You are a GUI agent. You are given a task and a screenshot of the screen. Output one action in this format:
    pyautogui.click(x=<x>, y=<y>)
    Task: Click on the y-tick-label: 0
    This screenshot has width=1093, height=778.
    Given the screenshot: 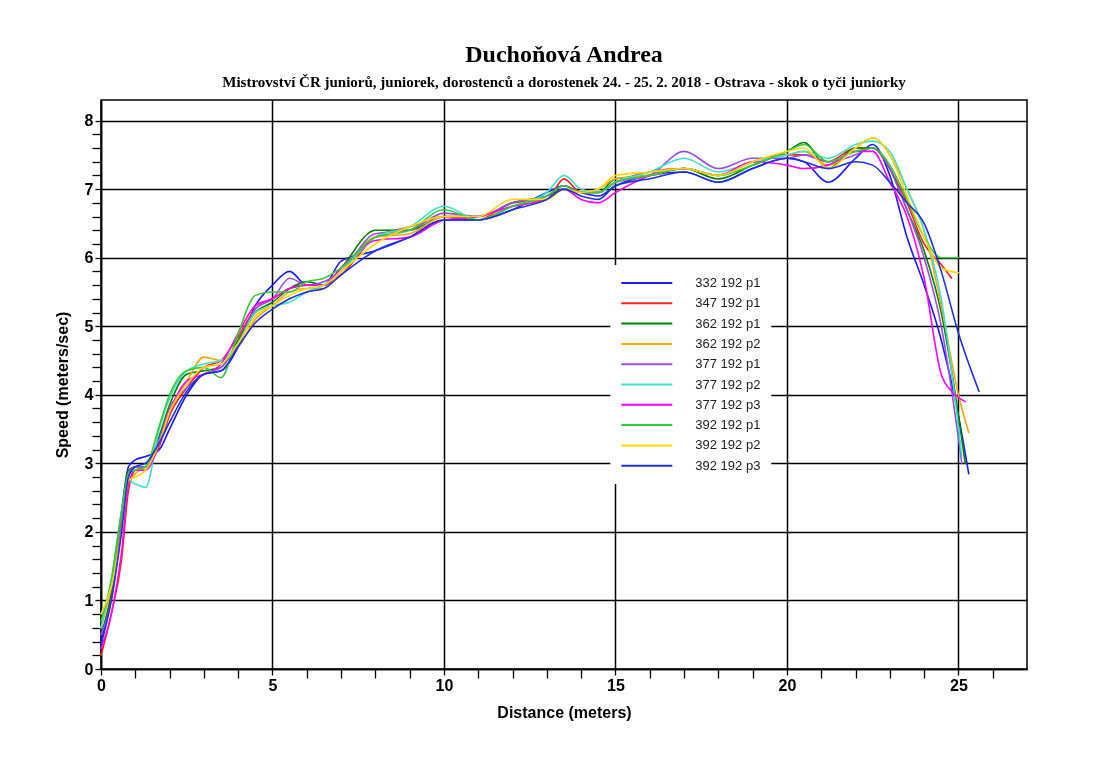 What is the action you would take?
    pyautogui.click(x=89, y=669)
    